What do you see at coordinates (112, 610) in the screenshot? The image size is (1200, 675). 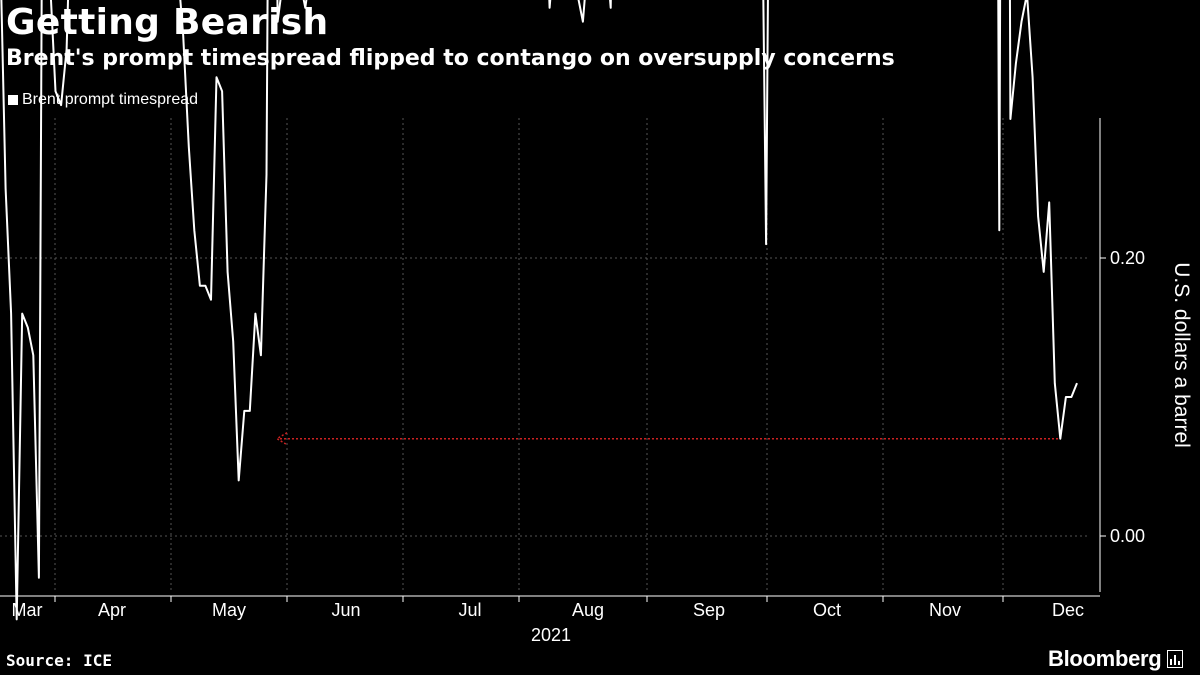 I see `x-tick-label: Apr` at bounding box center [112, 610].